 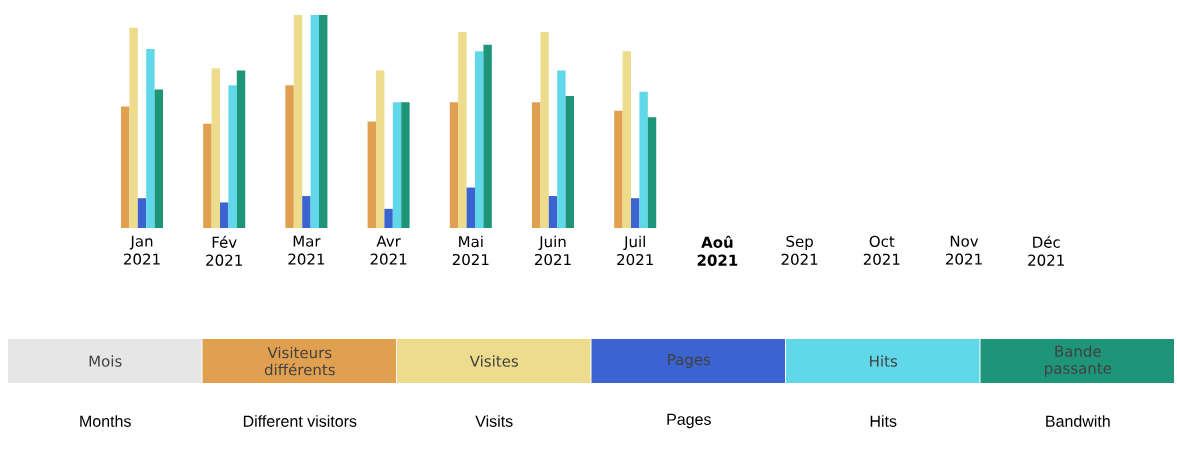 I want to click on x-tick-label: Mar 2021, so click(x=306, y=250).